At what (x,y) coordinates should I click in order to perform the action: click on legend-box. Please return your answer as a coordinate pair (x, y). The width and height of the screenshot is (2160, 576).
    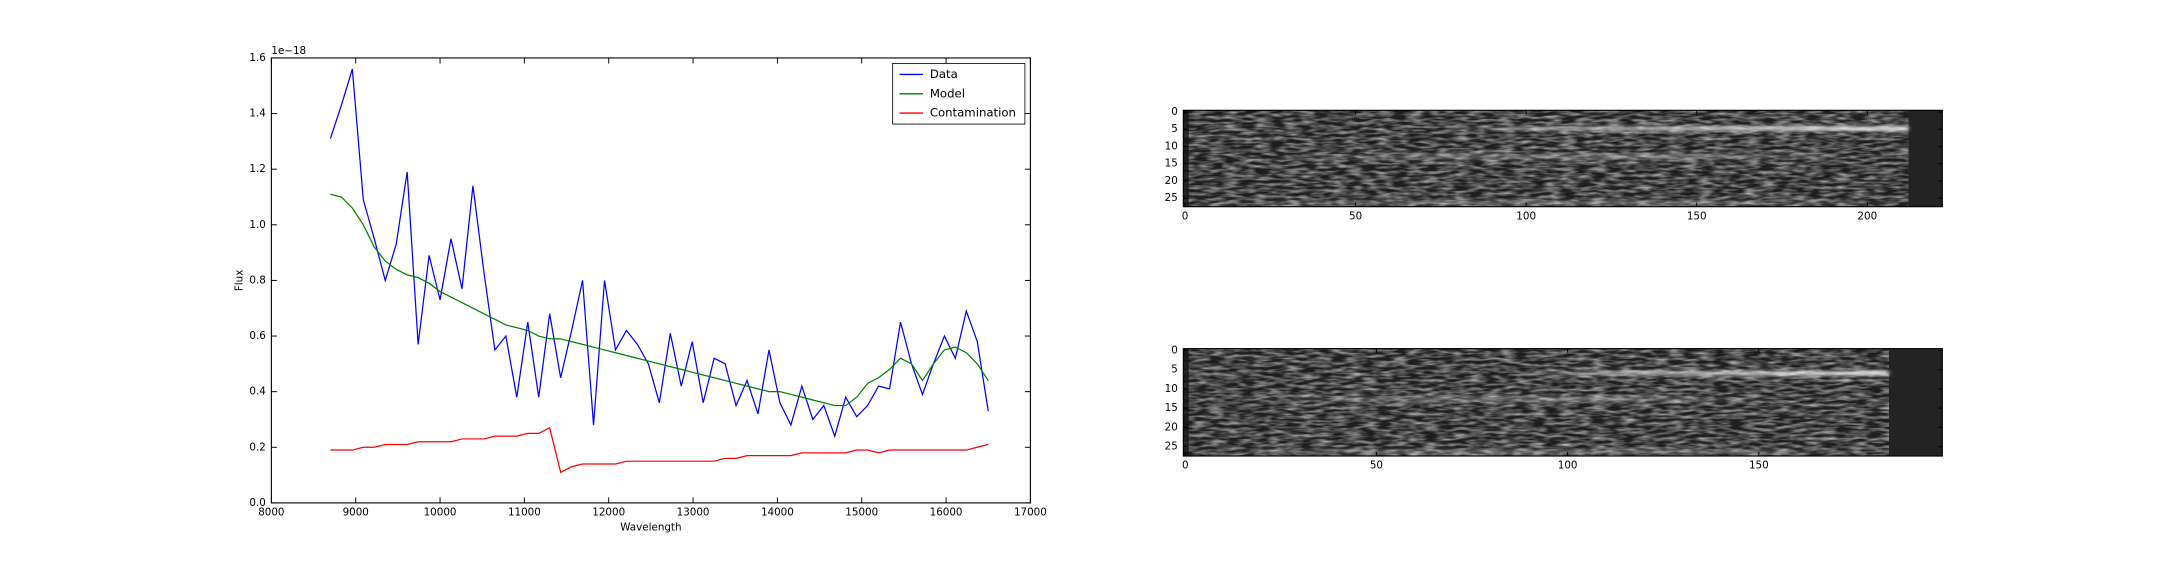
    Looking at the image, I should click on (959, 94).